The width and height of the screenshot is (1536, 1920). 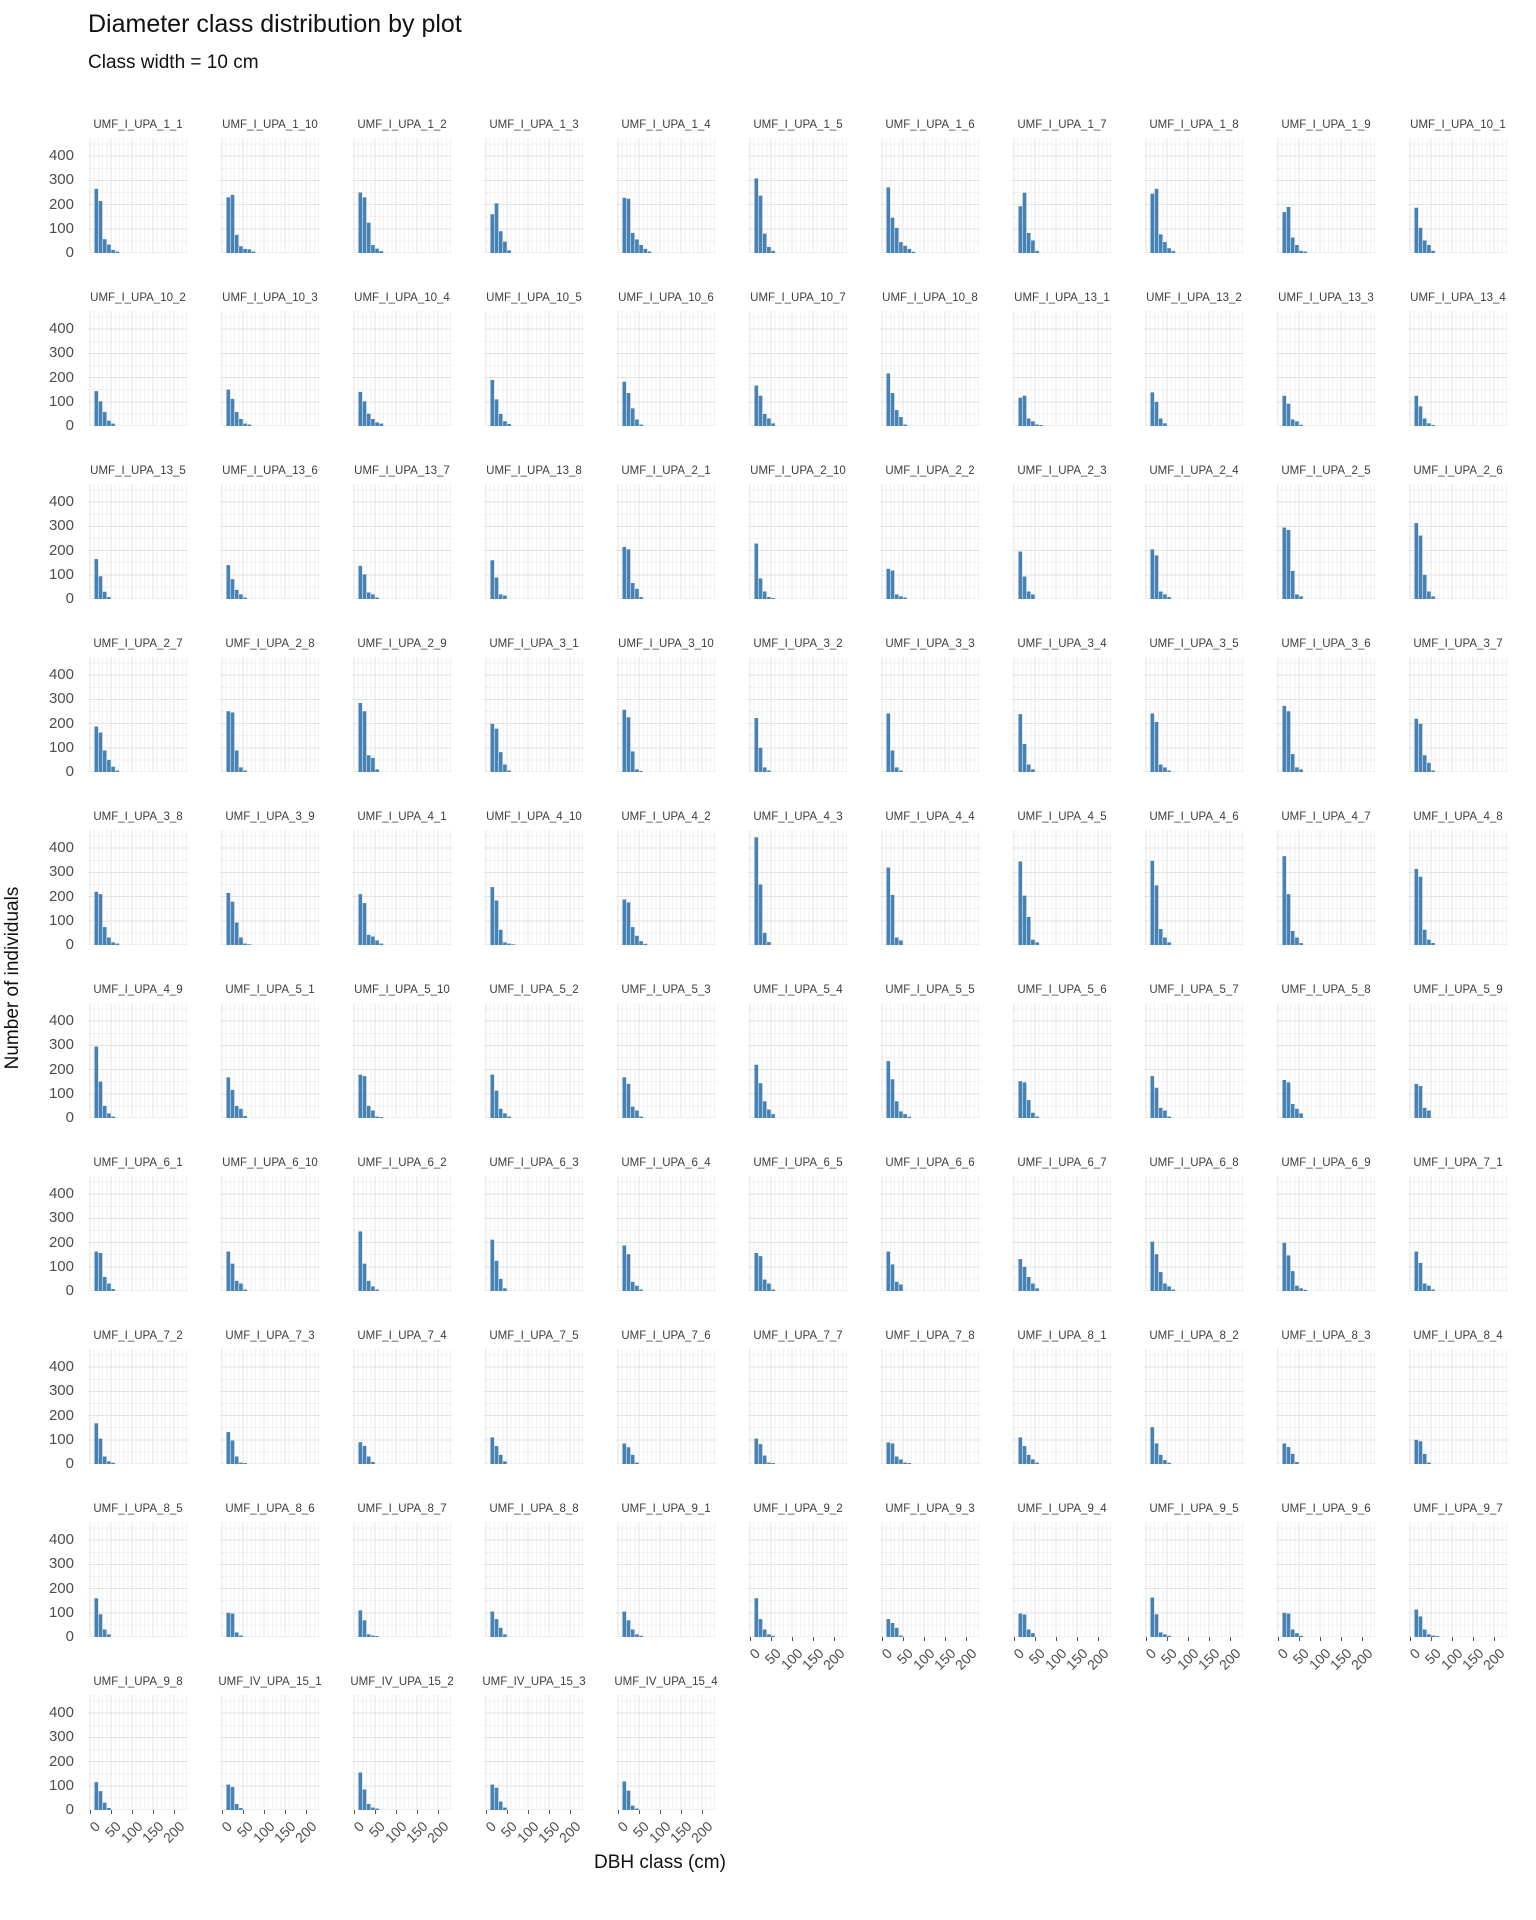 I want to click on facet-title: UMF_I_UPA_7_4, so click(x=402, y=1336).